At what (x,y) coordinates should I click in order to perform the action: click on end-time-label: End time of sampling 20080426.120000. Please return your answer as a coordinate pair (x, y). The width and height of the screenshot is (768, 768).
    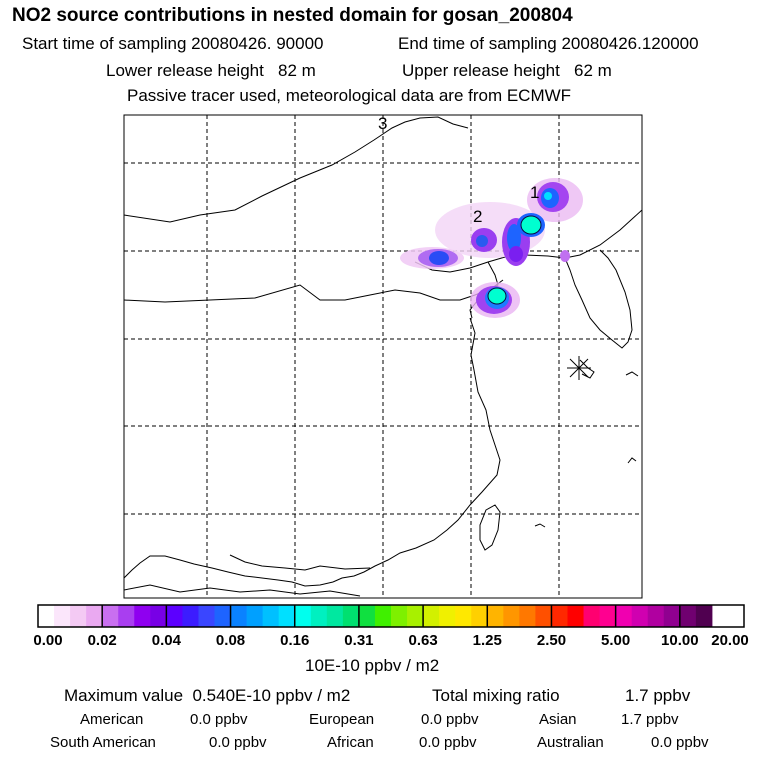
    Looking at the image, I should click on (548, 43).